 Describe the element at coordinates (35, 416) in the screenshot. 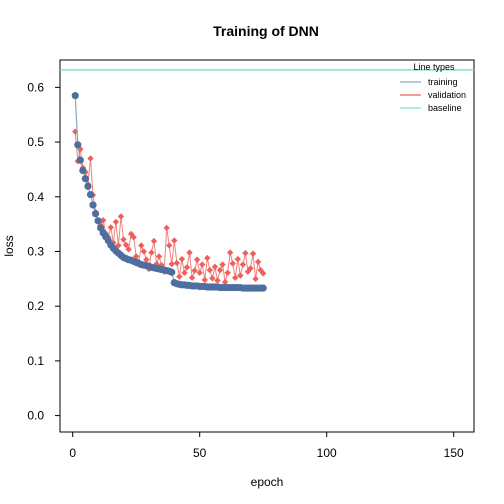

I see `y-tick-label: 0.0` at that location.